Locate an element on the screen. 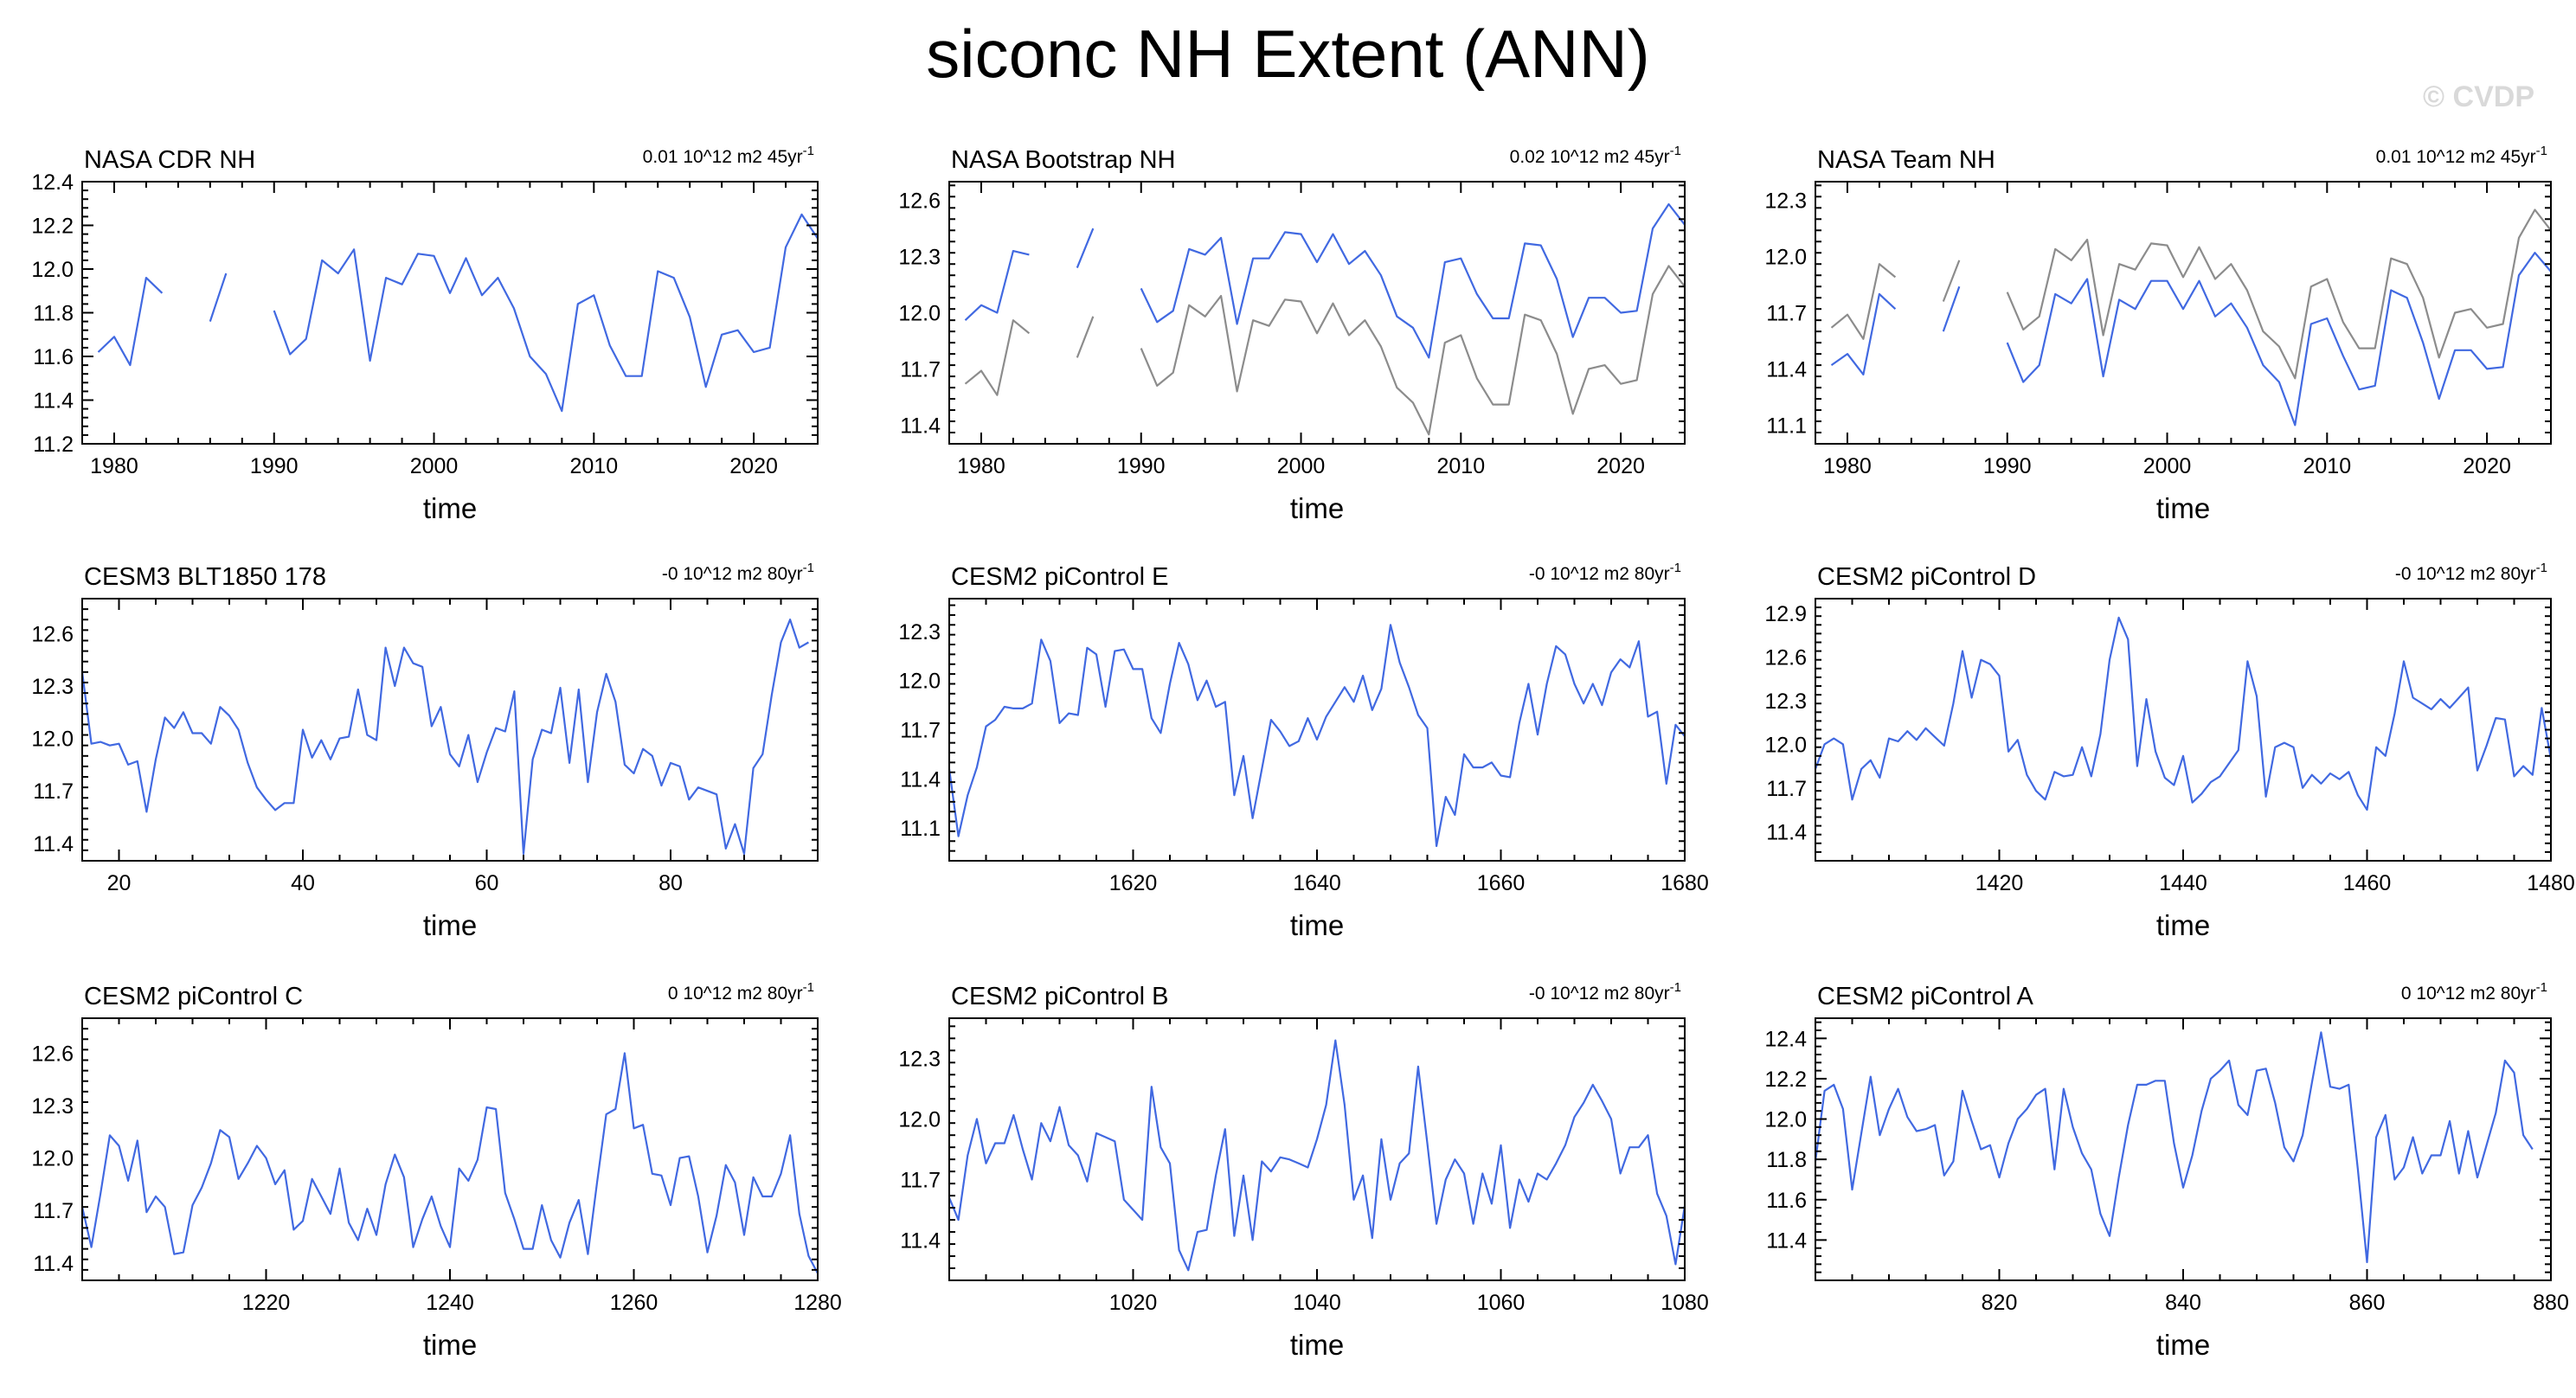 The width and height of the screenshot is (2576, 1398). trend-label: 0 10^12 m2 80yr-1 is located at coordinates (741, 992).